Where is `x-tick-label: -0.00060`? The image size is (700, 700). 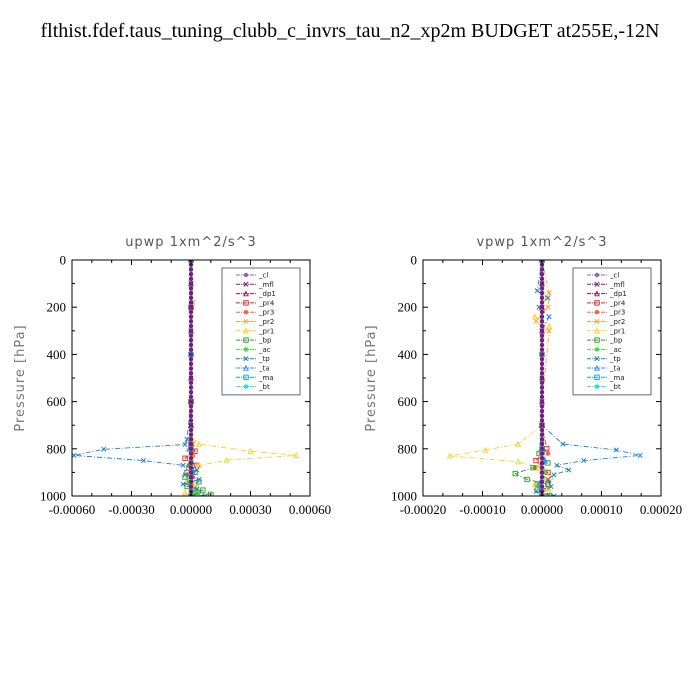
x-tick-label: -0.00060 is located at coordinates (72, 509).